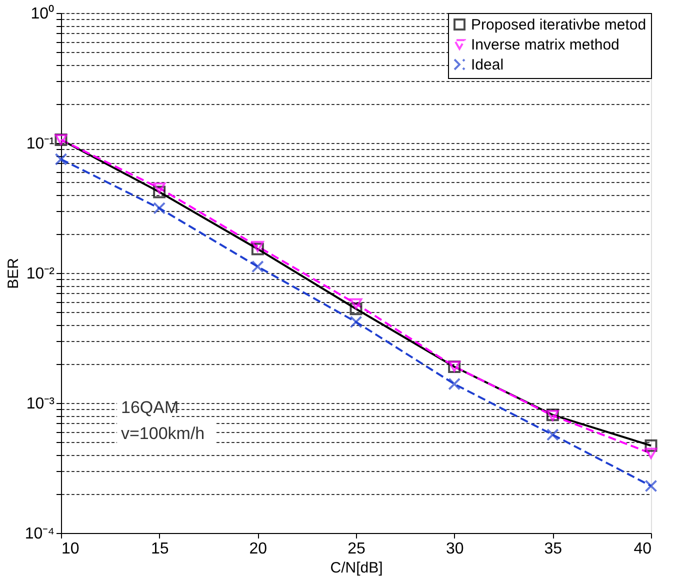 This screenshot has width=696, height=588. I want to click on y-tick-label: 10⁻⁴, so click(39, 534).